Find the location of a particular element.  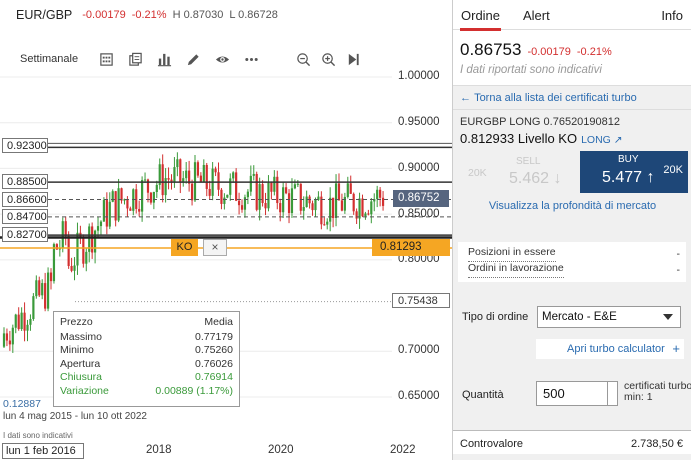

calendar-grid-icon is located at coordinates (106, 59).